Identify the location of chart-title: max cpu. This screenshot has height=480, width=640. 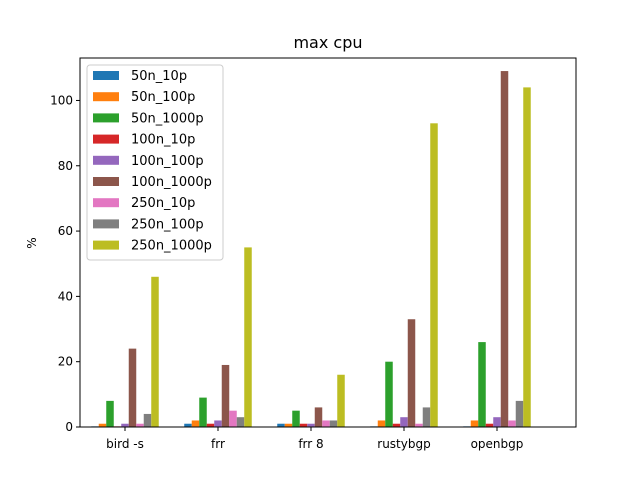
(327, 42).